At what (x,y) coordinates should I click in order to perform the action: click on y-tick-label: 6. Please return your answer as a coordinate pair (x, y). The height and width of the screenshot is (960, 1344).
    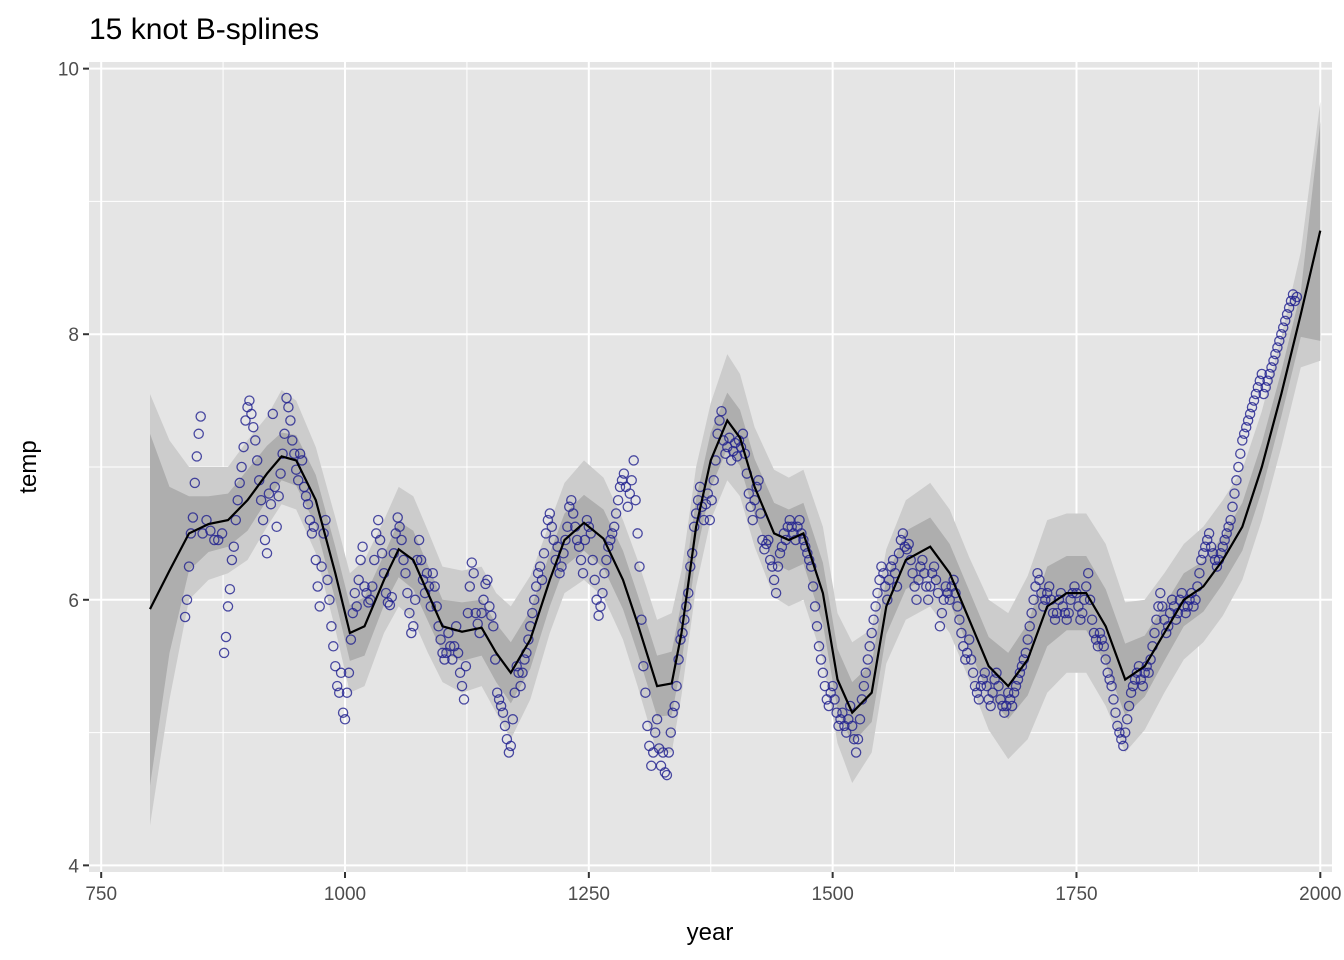
    Looking at the image, I should click on (73, 601).